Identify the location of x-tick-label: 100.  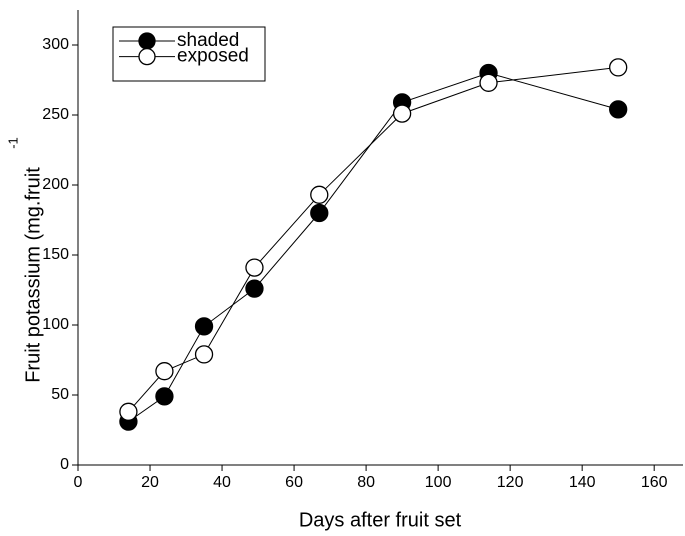
(438, 482).